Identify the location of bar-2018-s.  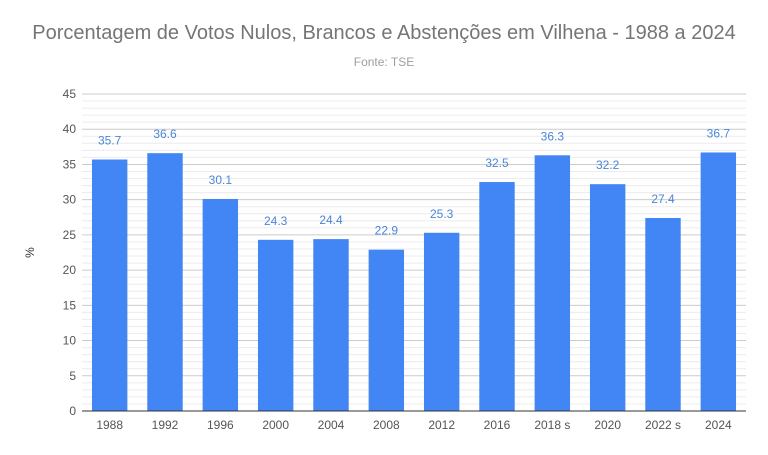
(552, 283).